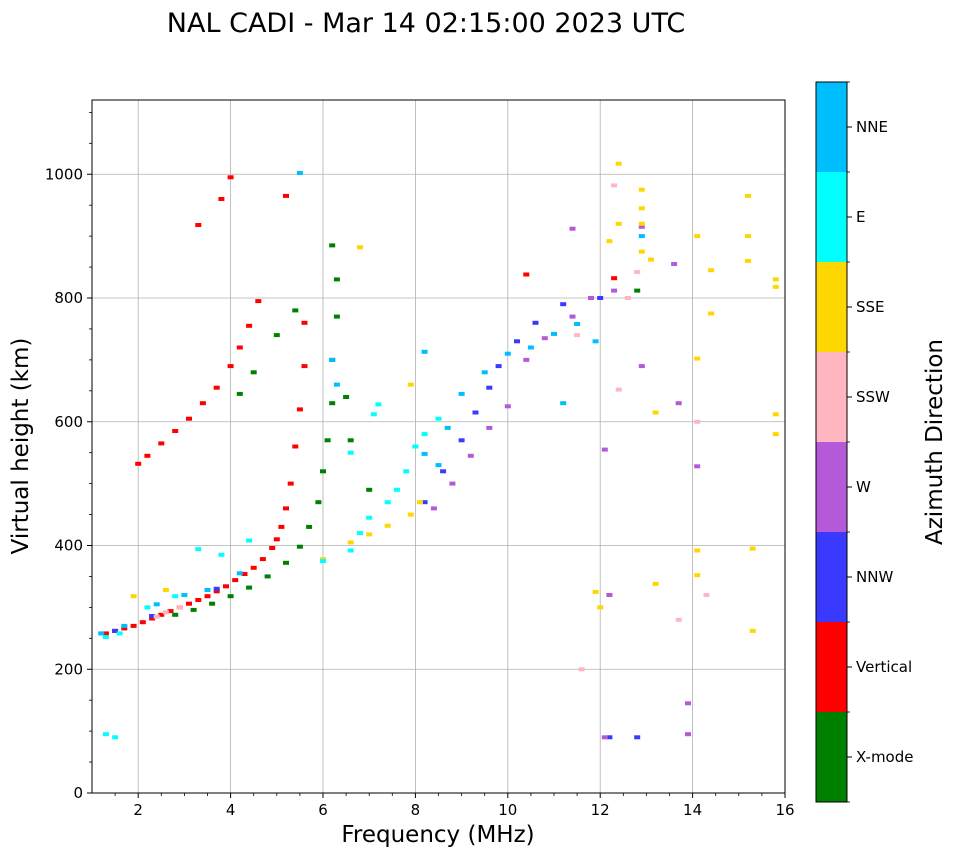 The image size is (958, 857). I want to click on x-tick-label: 2, so click(138, 810).